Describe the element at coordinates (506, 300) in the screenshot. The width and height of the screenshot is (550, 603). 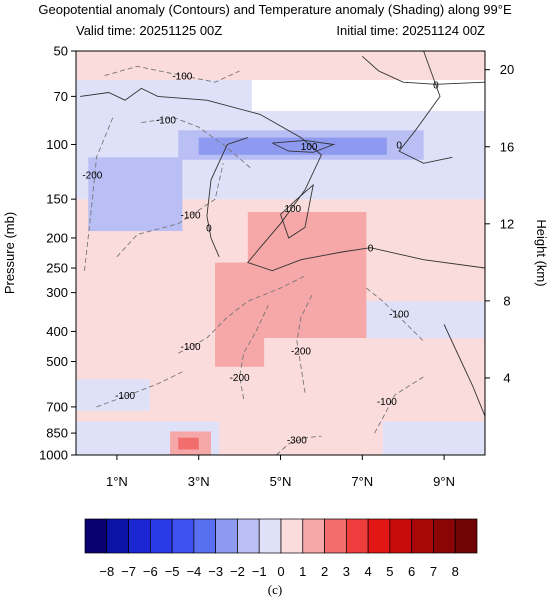
I see `right-tick-label: 8` at that location.